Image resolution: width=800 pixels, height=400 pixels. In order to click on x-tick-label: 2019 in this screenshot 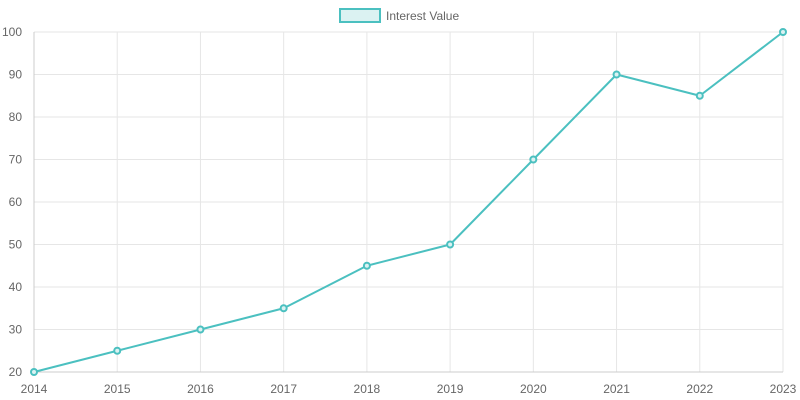, I will do `click(450, 389)`.